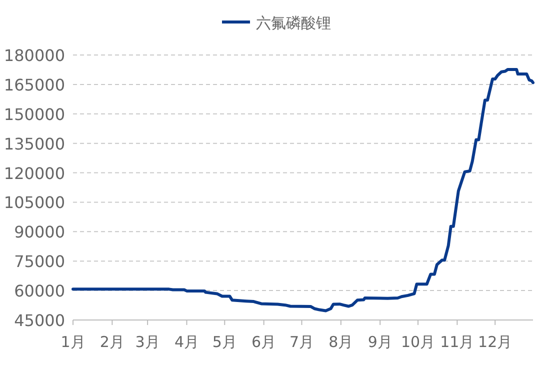 This screenshot has width=554, height=370. What do you see at coordinates (187, 342) in the screenshot?
I see `x-tick-label: 4月` at bounding box center [187, 342].